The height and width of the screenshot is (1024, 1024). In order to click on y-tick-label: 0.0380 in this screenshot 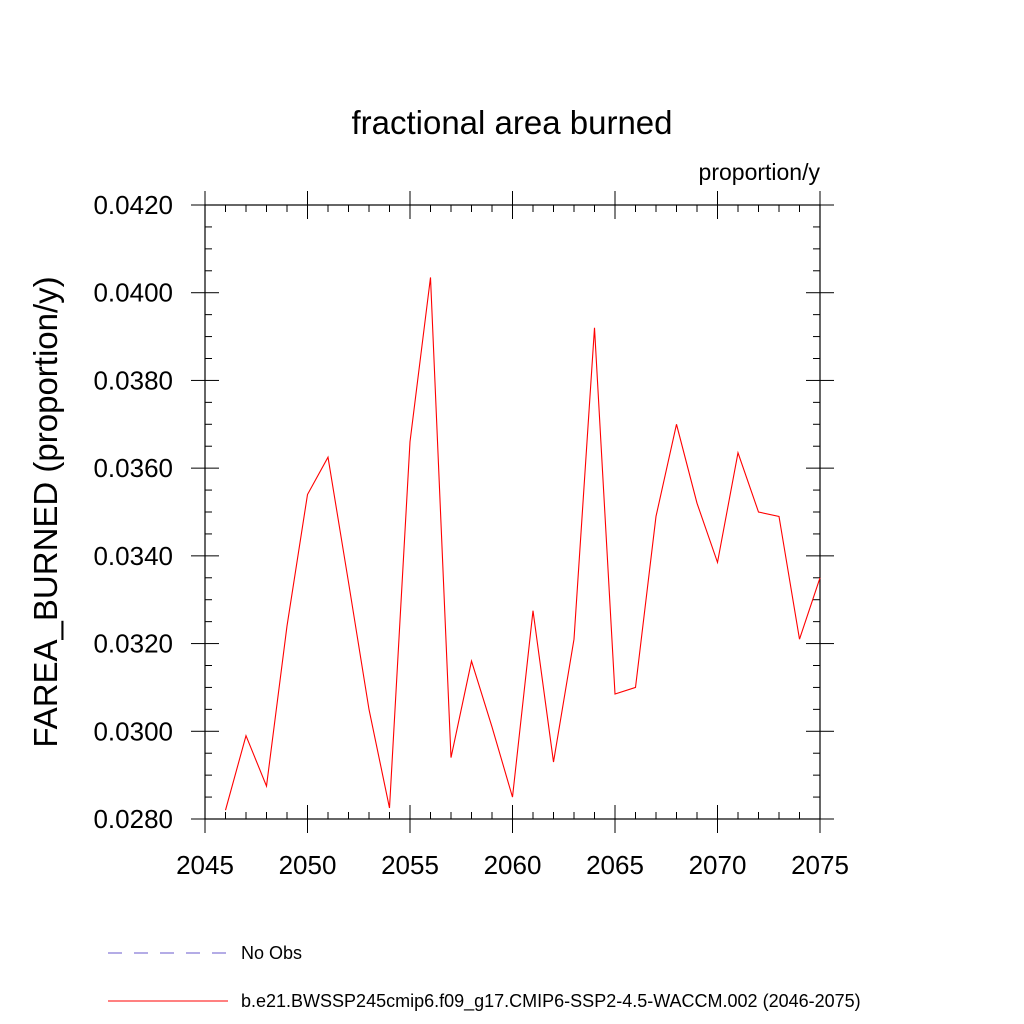, I will do `click(133, 380)`.